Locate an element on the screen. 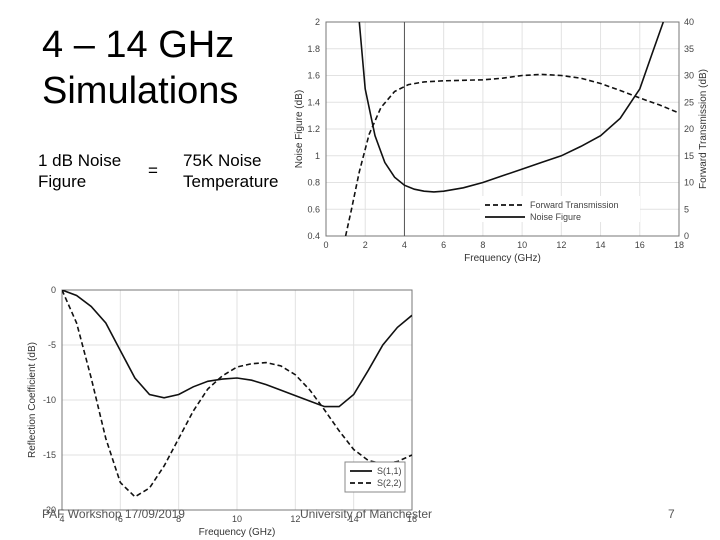 This screenshot has height=540, width=720. nf-y2-tick-label: 5 is located at coordinates (686, 209).